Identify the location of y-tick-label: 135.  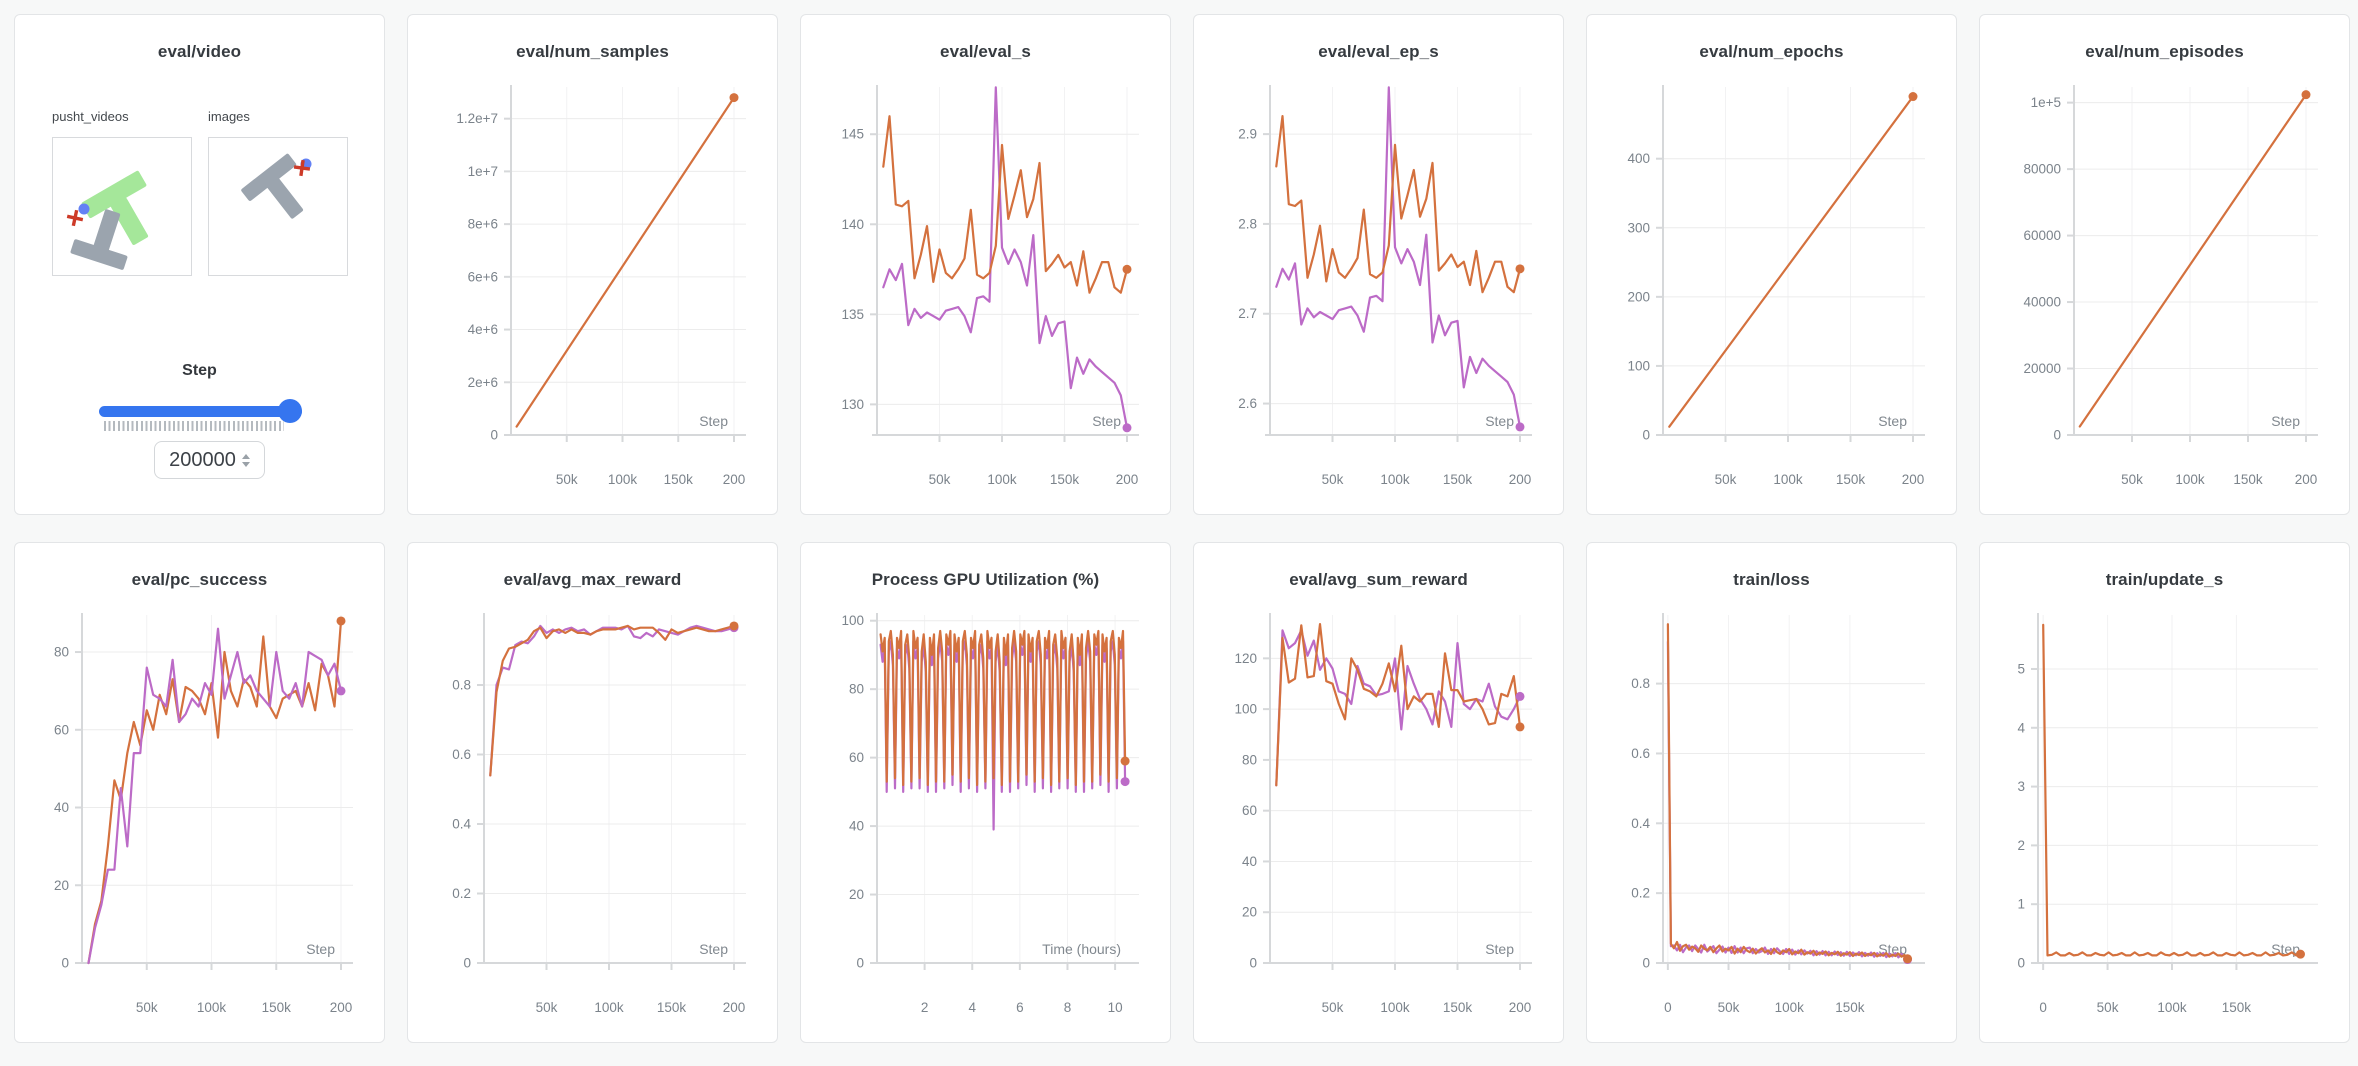
(852, 314).